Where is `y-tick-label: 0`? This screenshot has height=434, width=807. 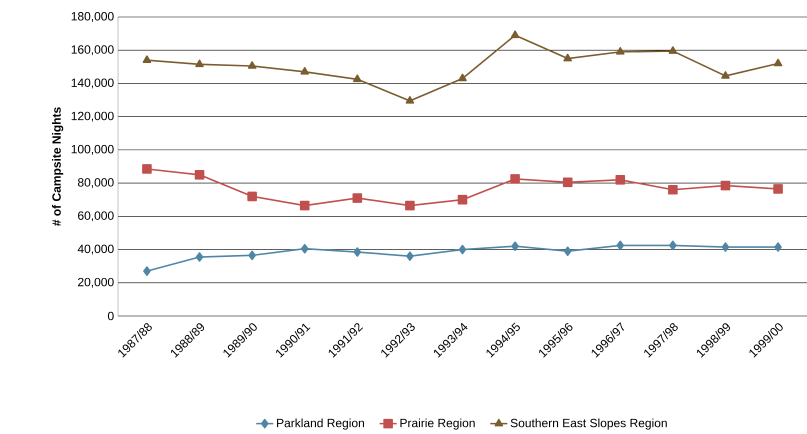 y-tick-label: 0 is located at coordinates (111, 316).